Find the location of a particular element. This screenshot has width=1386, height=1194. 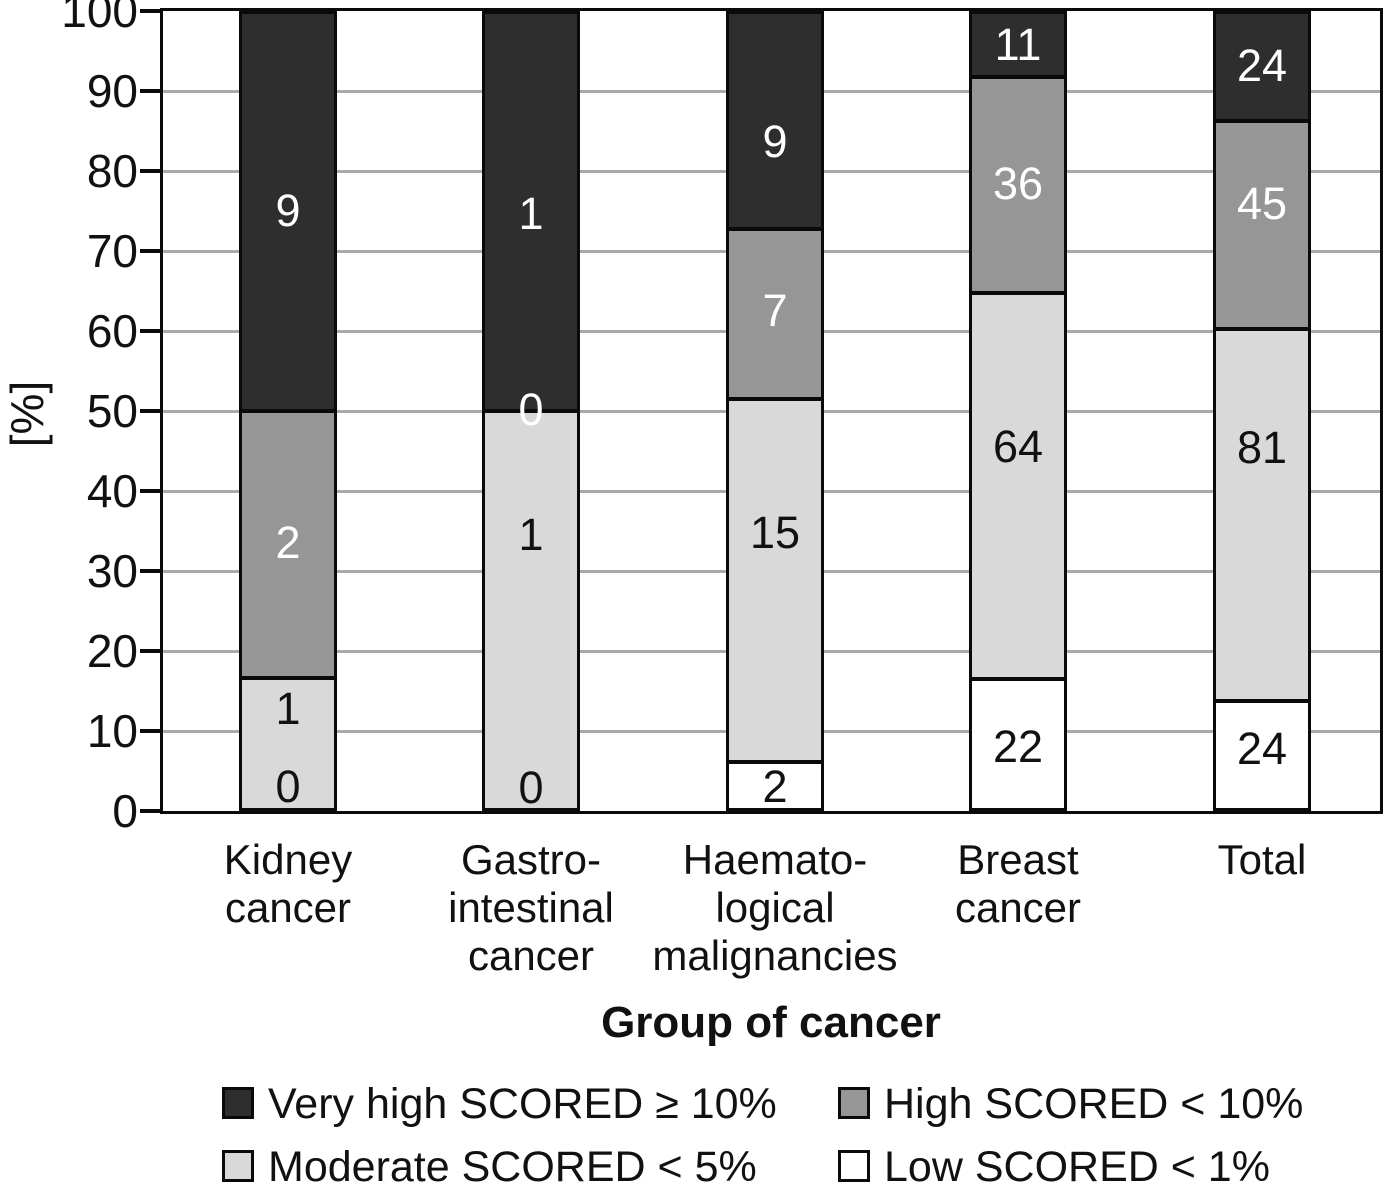

category-label-line: malignancies is located at coordinates (775, 955).